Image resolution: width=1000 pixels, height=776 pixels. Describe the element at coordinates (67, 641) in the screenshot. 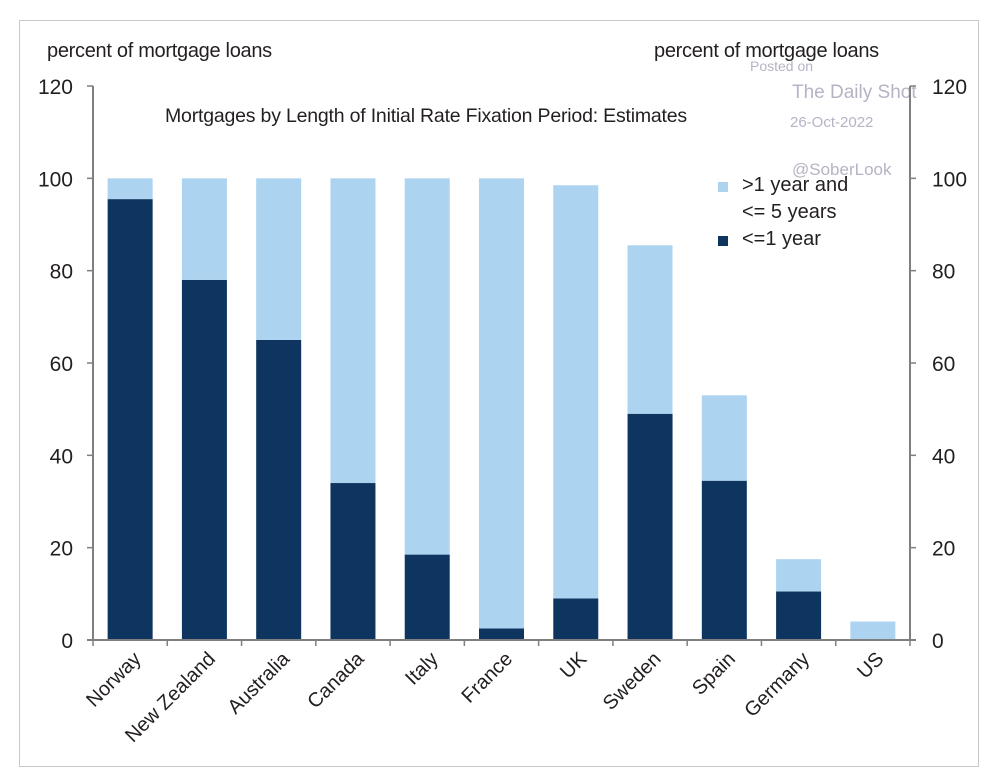

I see `y-tick-label-left: 0` at that location.